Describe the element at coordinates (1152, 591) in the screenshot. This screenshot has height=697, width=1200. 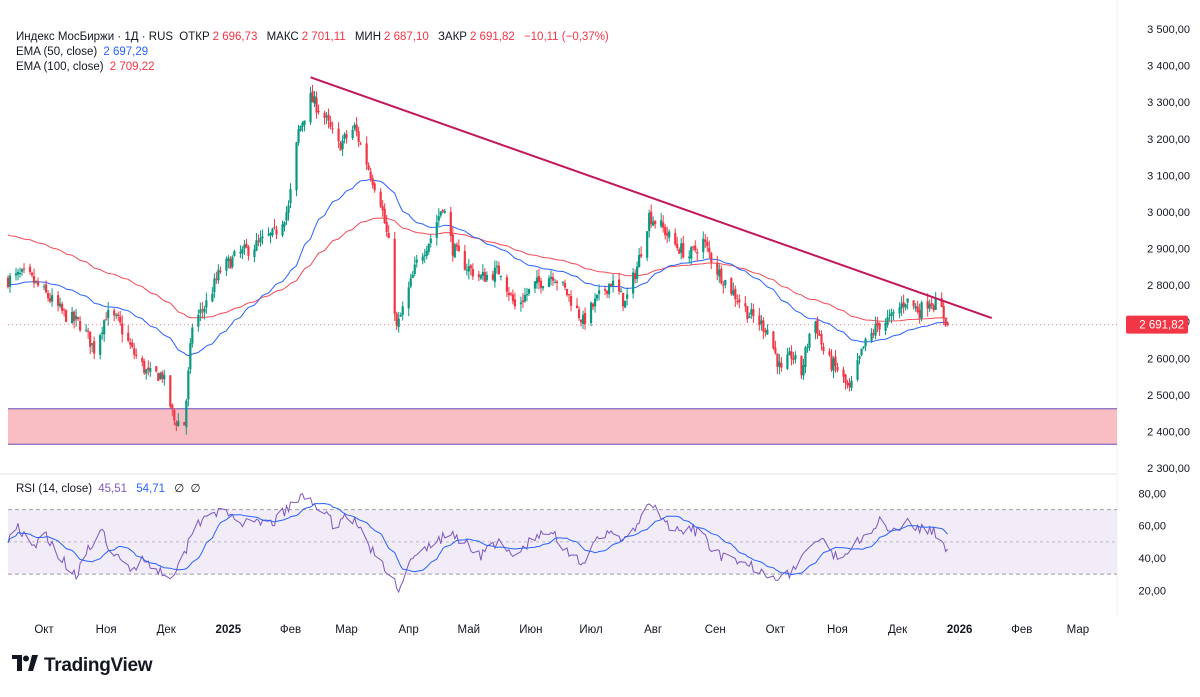
I see `rsi-axis-label: 20,00` at that location.